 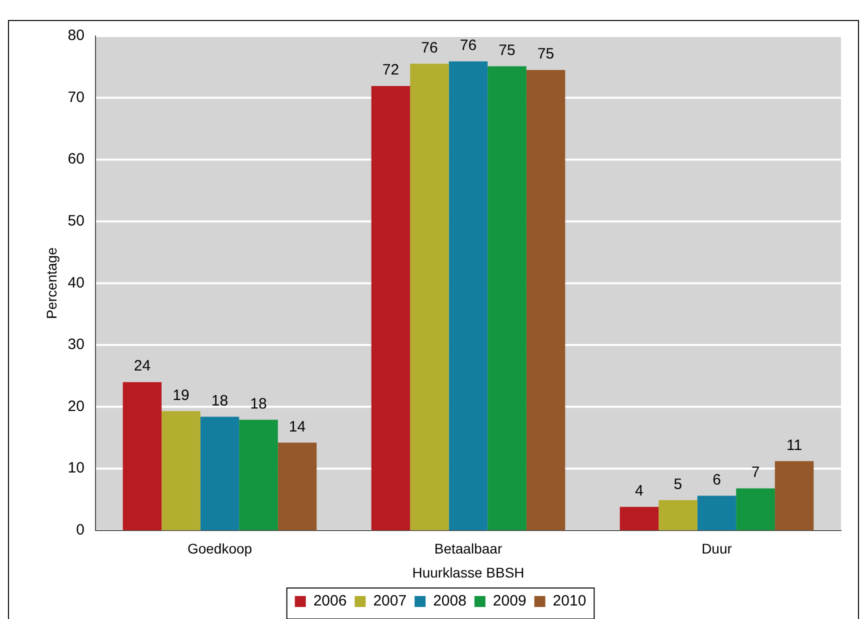 What do you see at coordinates (716, 479) in the screenshot?
I see `data-label: 6` at bounding box center [716, 479].